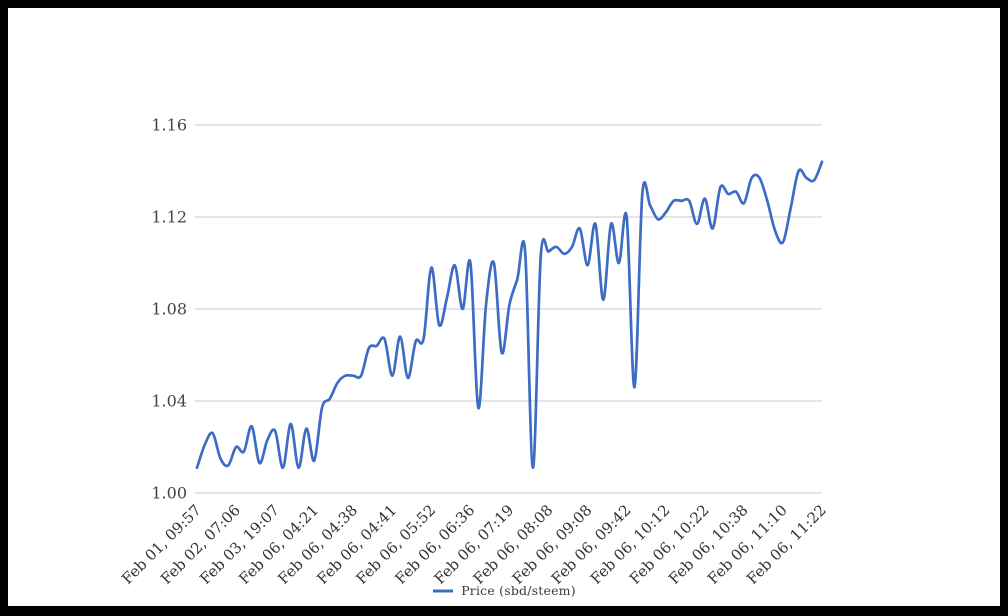 The width and height of the screenshot is (1008, 616). Describe the element at coordinates (518, 590) in the screenshot. I see `legend-label: Price (sbd/steem)` at that location.